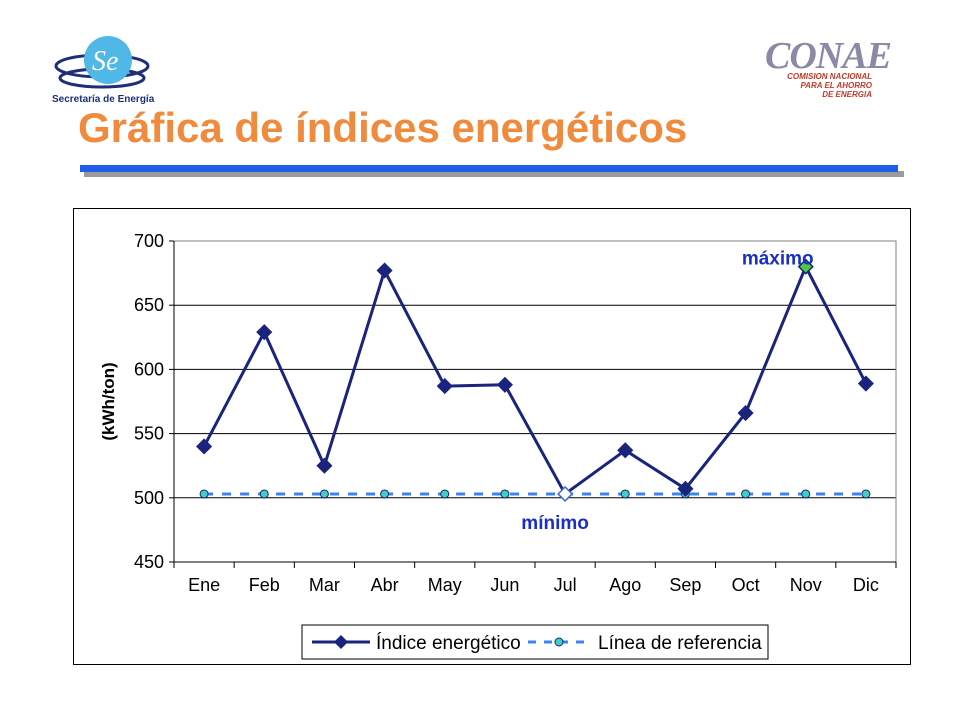  What do you see at coordinates (565, 585) in the screenshot?
I see `x-tick-label: Jul` at bounding box center [565, 585].